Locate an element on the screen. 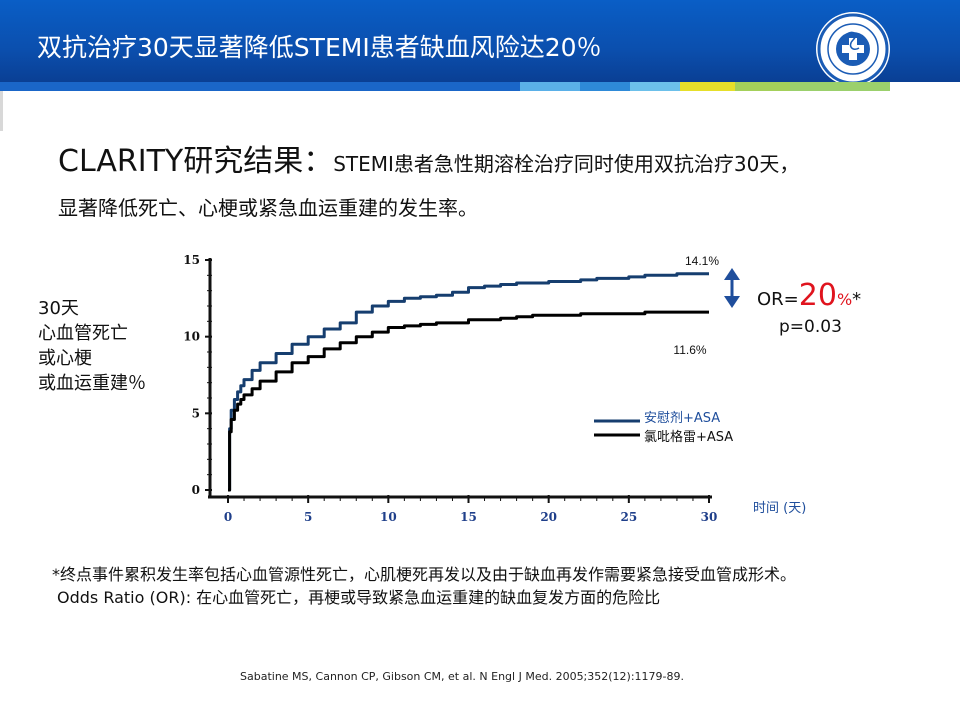 The height and width of the screenshot is (720, 960). or-suffix: % is located at coordinates (844, 299).